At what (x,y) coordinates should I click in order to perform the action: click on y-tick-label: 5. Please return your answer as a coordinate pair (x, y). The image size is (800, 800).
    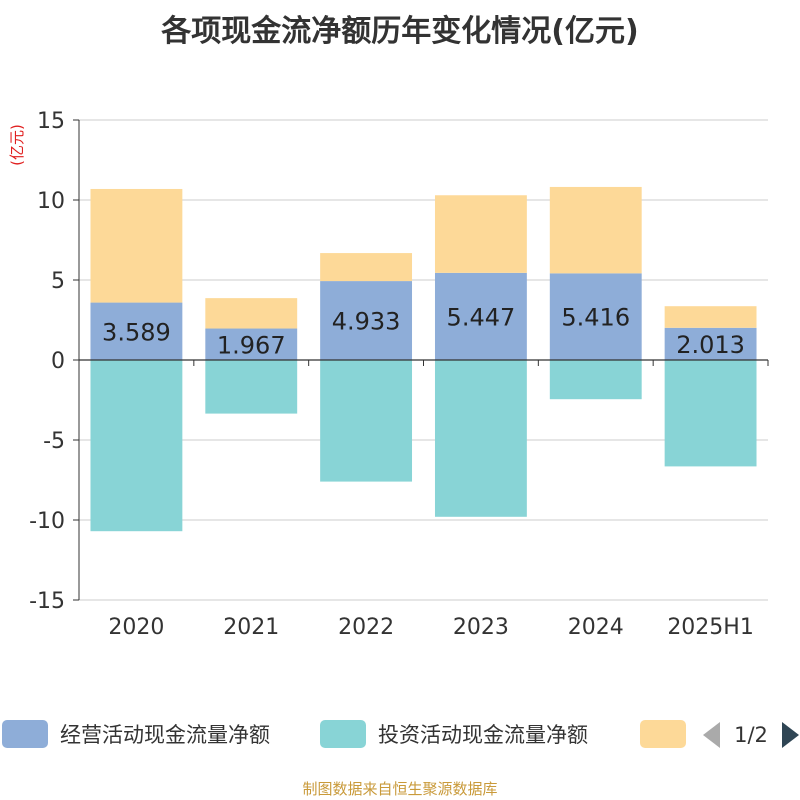
    Looking at the image, I should click on (58, 281).